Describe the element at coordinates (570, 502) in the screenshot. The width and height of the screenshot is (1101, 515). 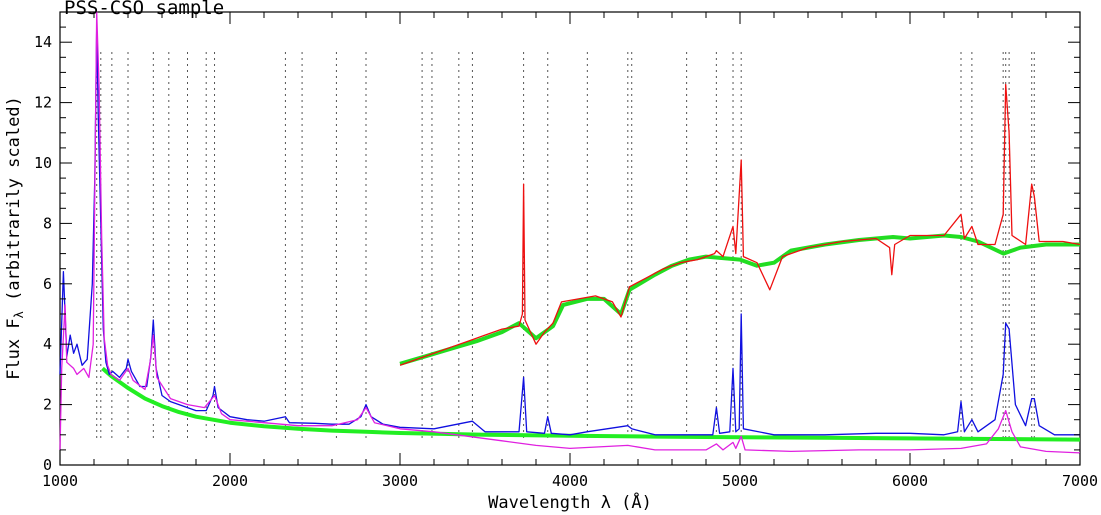
I see `x-axis-label: Wavelength λ (Å)` at that location.